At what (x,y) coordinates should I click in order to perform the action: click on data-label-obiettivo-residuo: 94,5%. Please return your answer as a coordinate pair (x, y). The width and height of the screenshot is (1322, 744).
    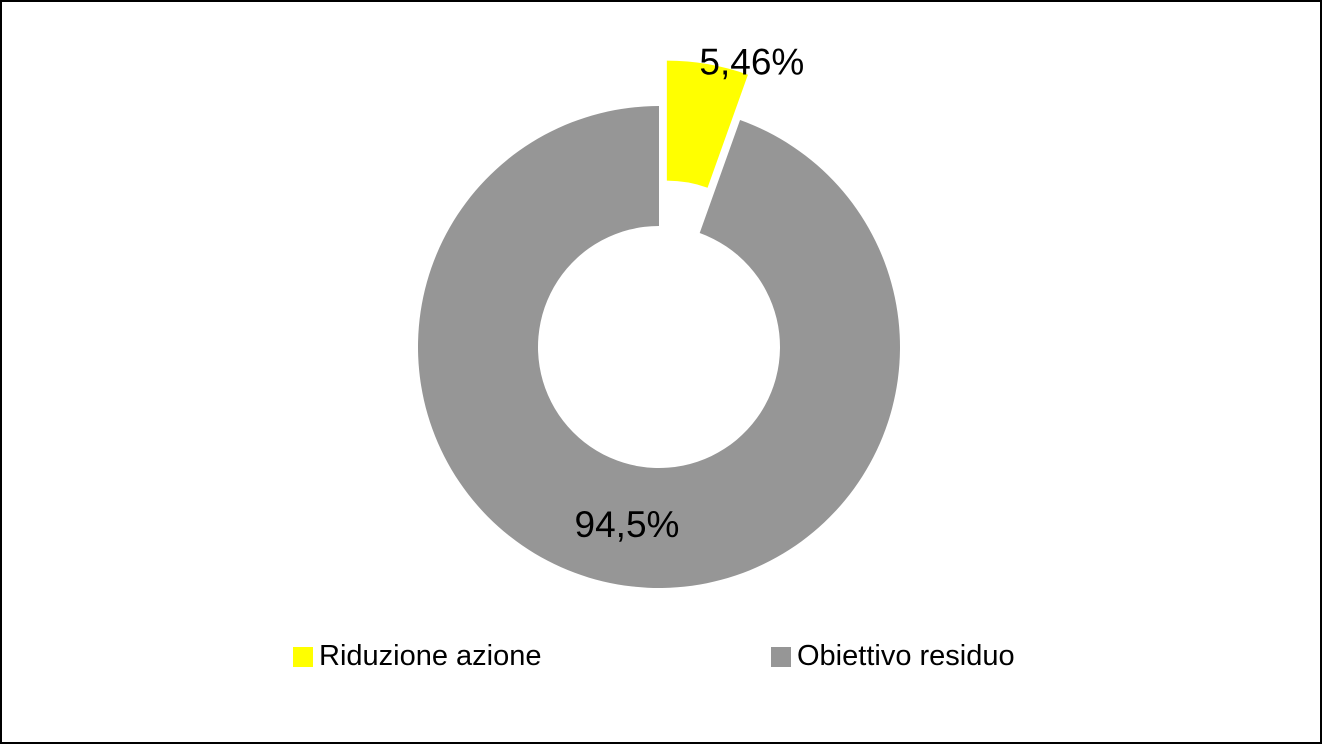
    Looking at the image, I should click on (627, 524).